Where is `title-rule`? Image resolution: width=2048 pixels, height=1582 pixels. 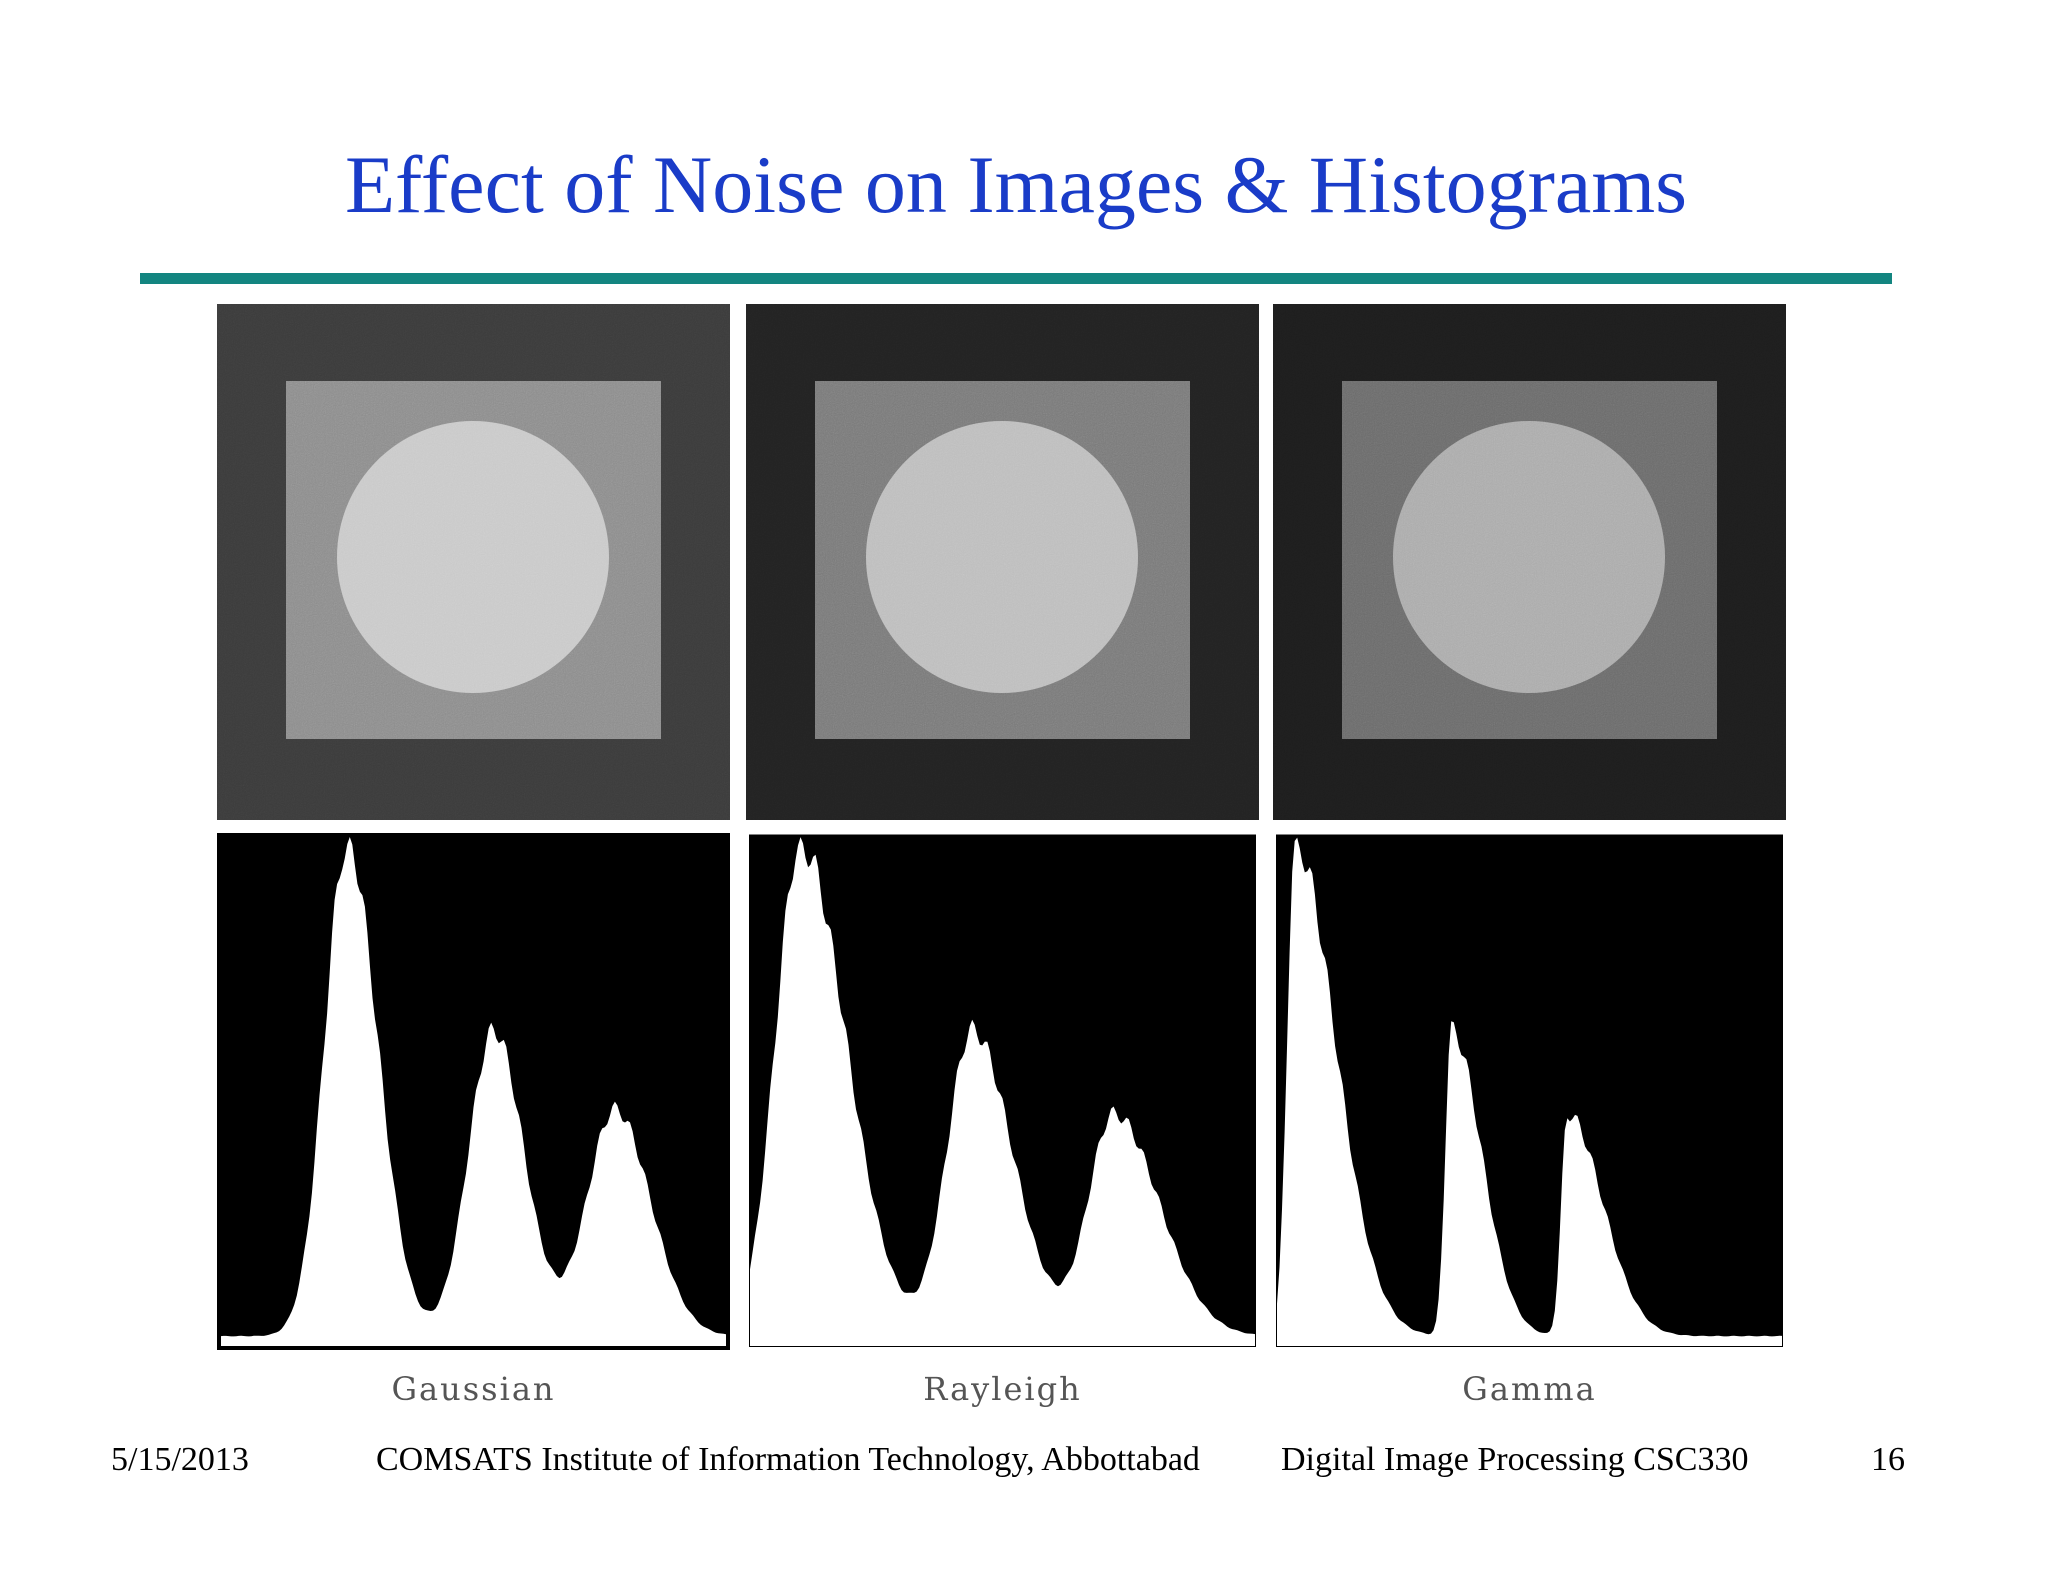
title-rule is located at coordinates (1016, 278).